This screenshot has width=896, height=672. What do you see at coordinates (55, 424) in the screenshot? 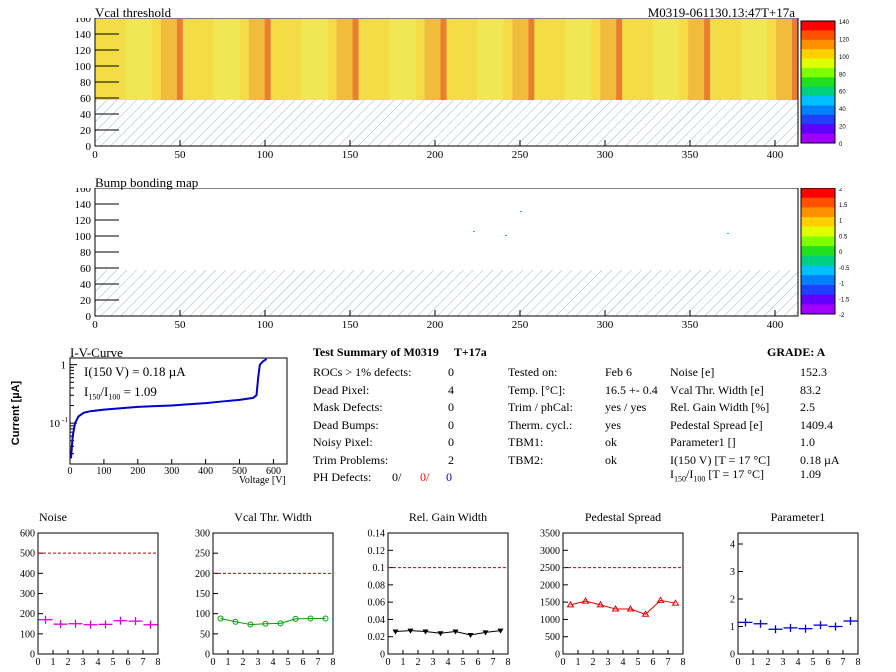
I see `iv-y-tick-label: 10` at bounding box center [55, 424].